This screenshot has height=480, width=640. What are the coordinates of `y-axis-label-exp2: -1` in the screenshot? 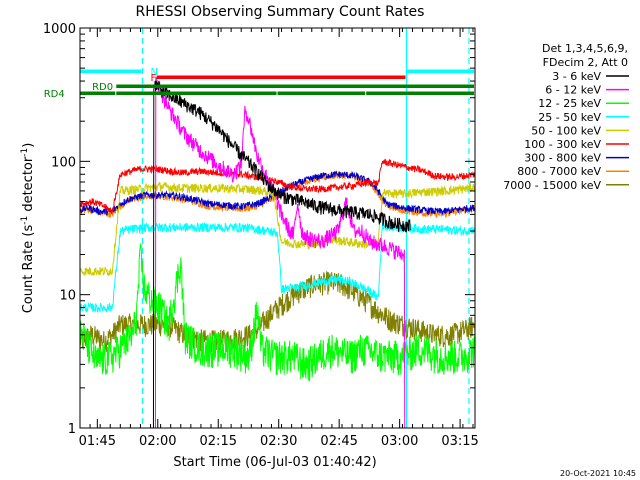 It's located at (25, 152).